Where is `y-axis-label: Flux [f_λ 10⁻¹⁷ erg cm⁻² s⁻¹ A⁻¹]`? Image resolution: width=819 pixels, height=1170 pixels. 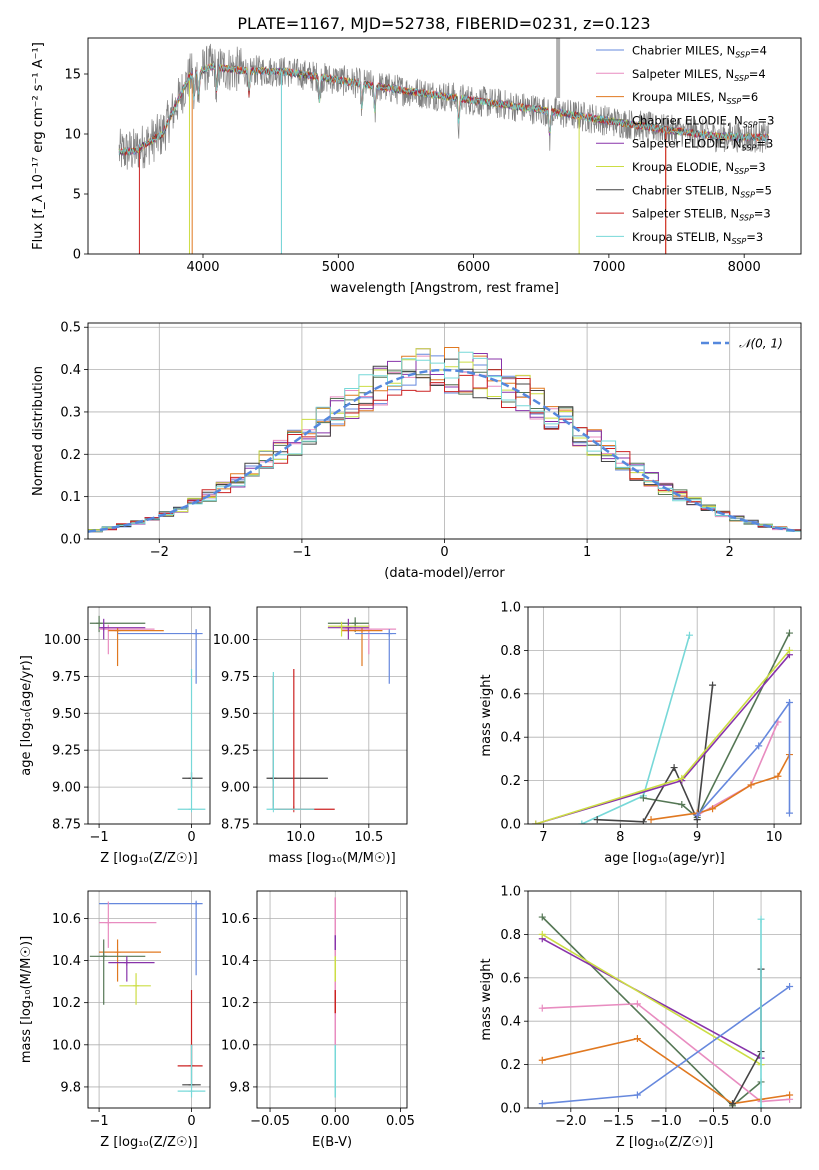
y-axis-label: Flux [f_λ 10⁻¹⁷ erg cm⁻² s⁻¹ A⁻¹] is located at coordinates (38, 146).